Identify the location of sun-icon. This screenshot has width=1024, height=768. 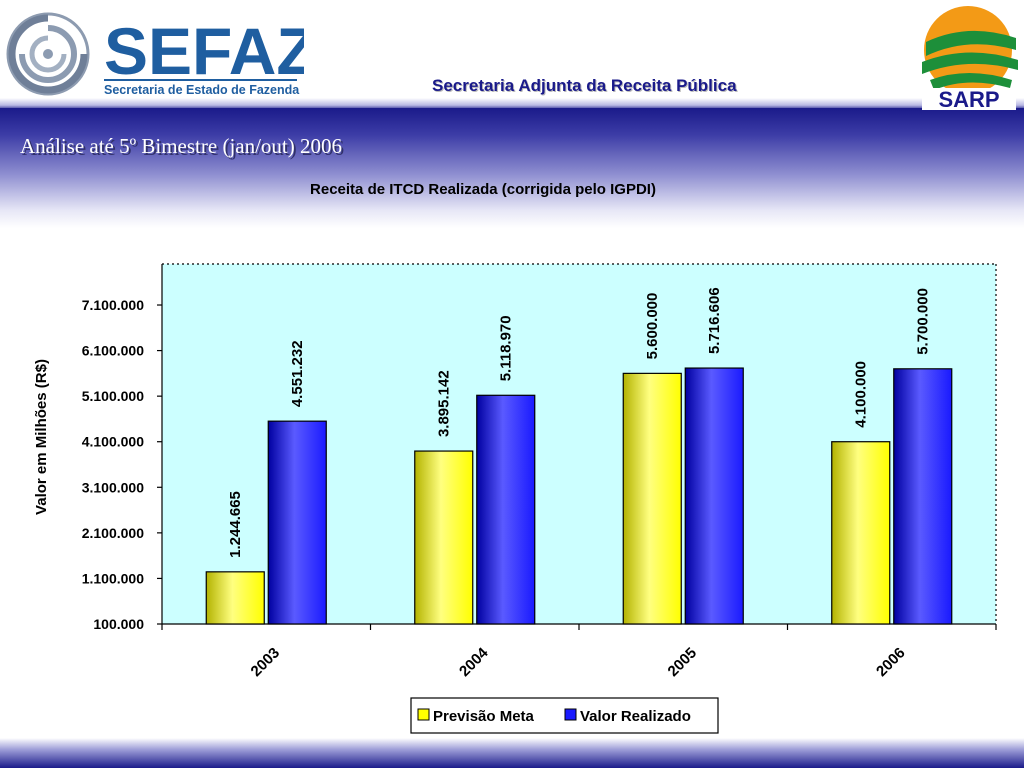
(968, 50).